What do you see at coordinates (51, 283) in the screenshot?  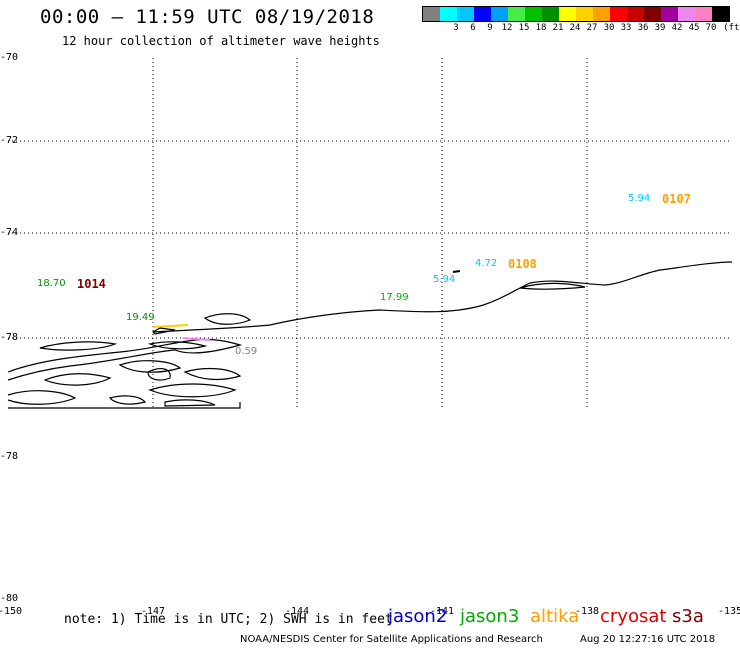 I see `wave-height-value: 18.70` at bounding box center [51, 283].